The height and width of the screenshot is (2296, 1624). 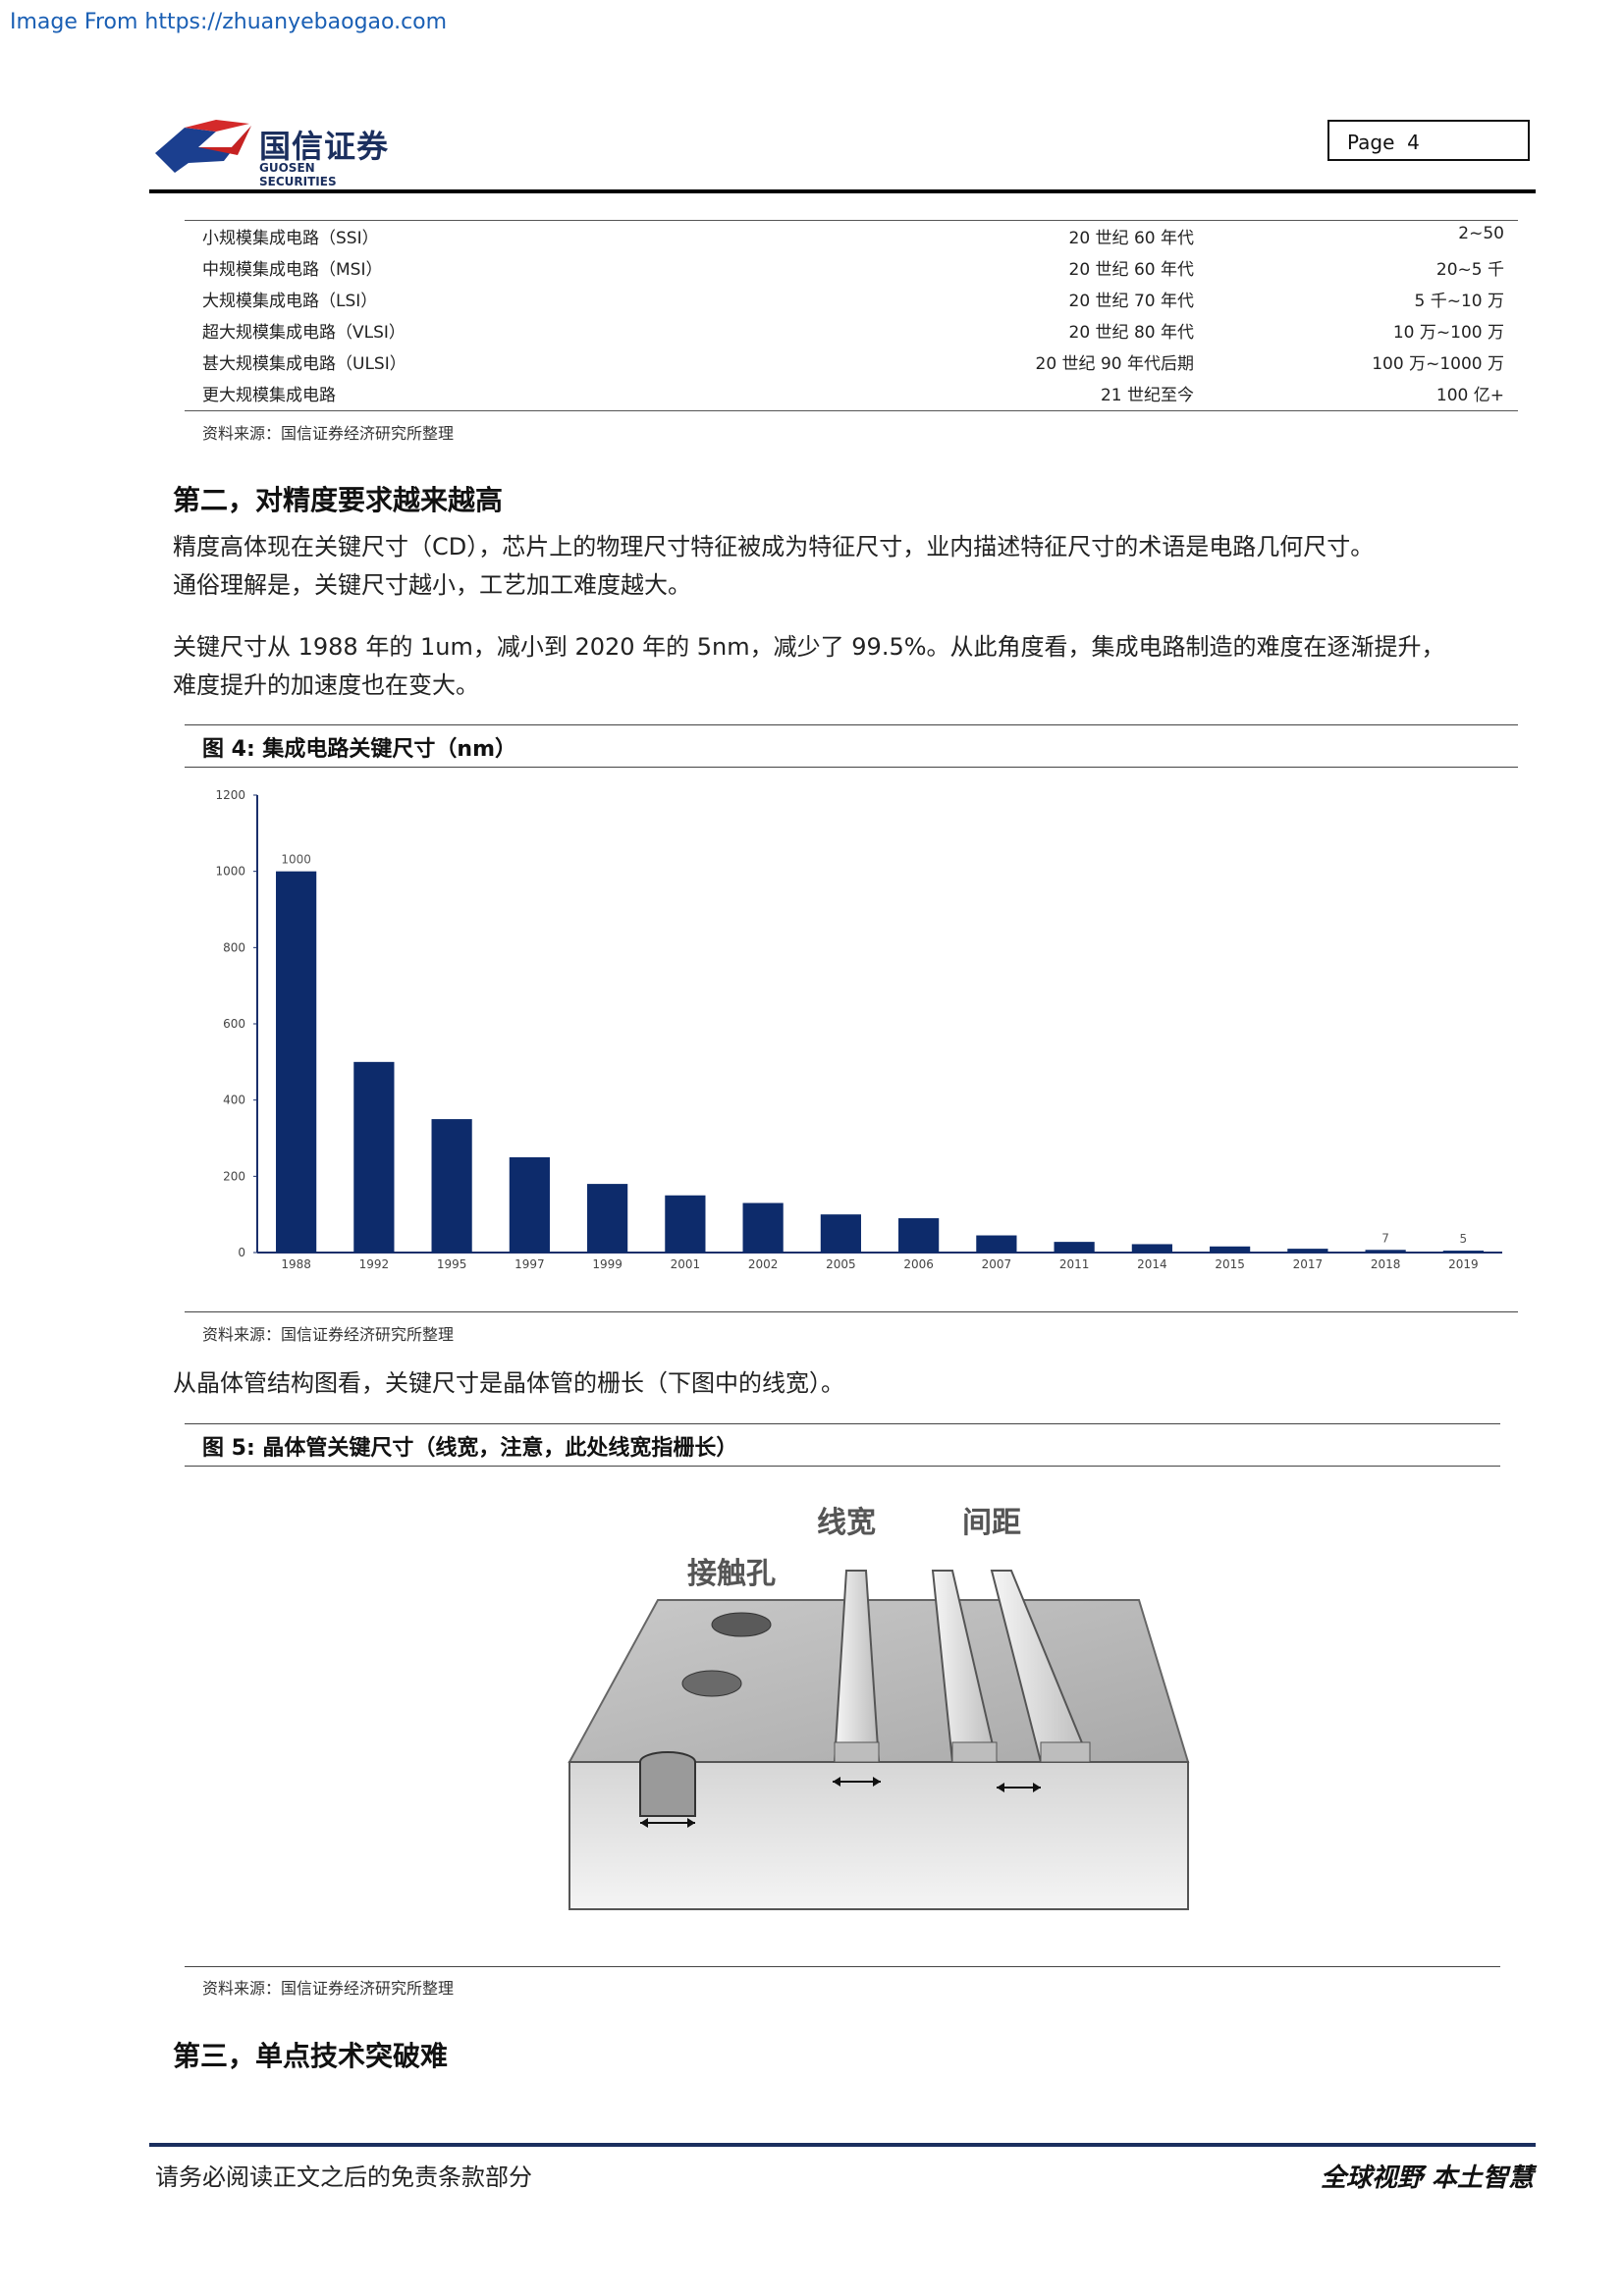 What do you see at coordinates (292, 270) in the screenshot?
I see `table-cell-name: 中规模集成电路（MSI）` at bounding box center [292, 270].